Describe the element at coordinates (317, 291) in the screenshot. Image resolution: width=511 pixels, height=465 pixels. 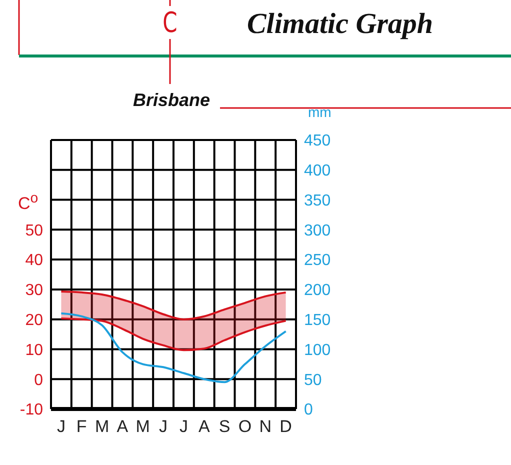
I see `y2-tick-label: 200` at that location.